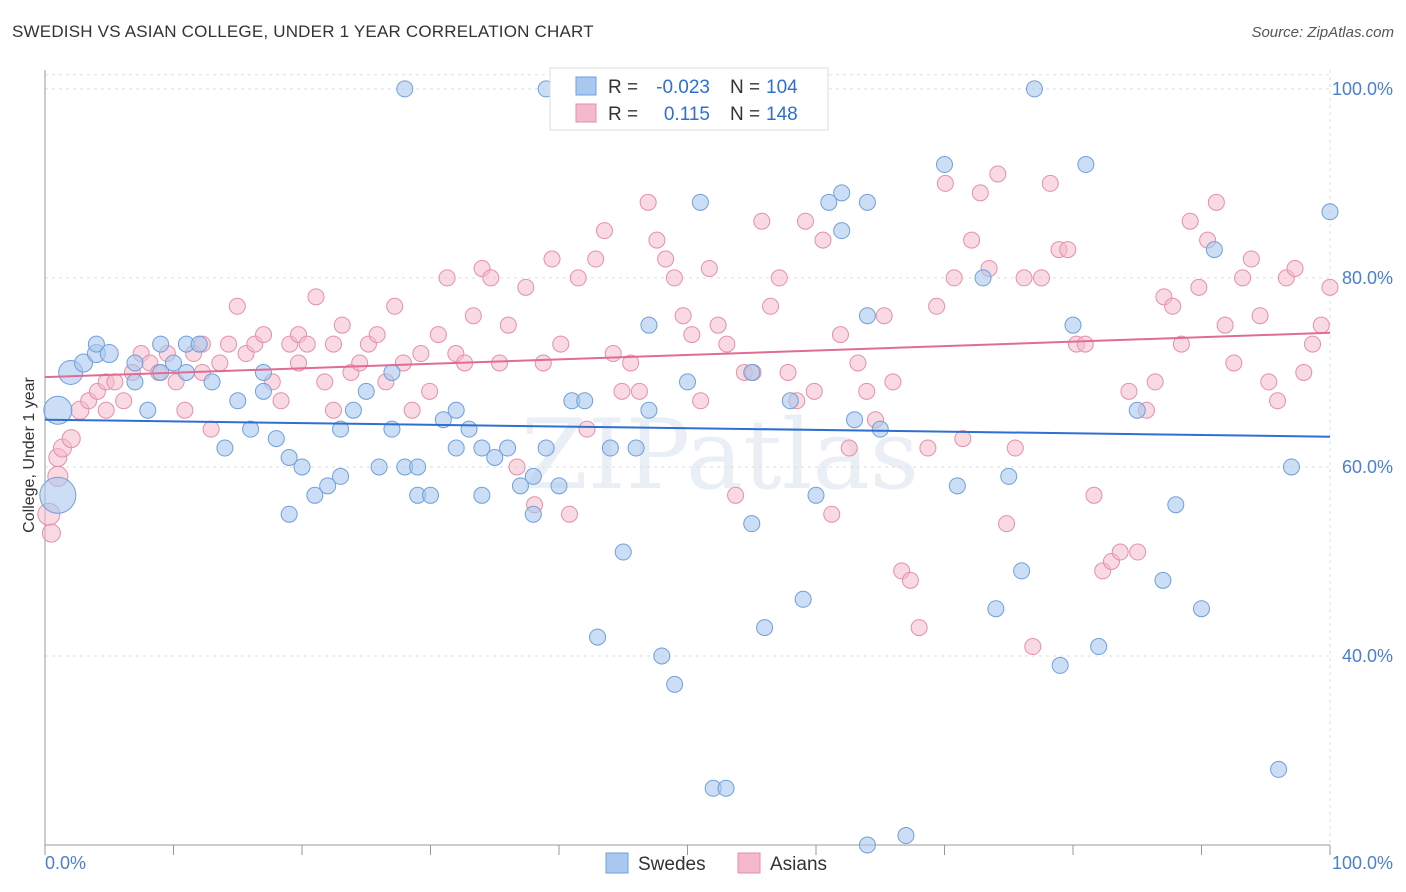 This screenshot has height=892, width=1406. What do you see at coordinates (623, 87) in the screenshot?
I see `legend-r-label: R =` at bounding box center [623, 87].